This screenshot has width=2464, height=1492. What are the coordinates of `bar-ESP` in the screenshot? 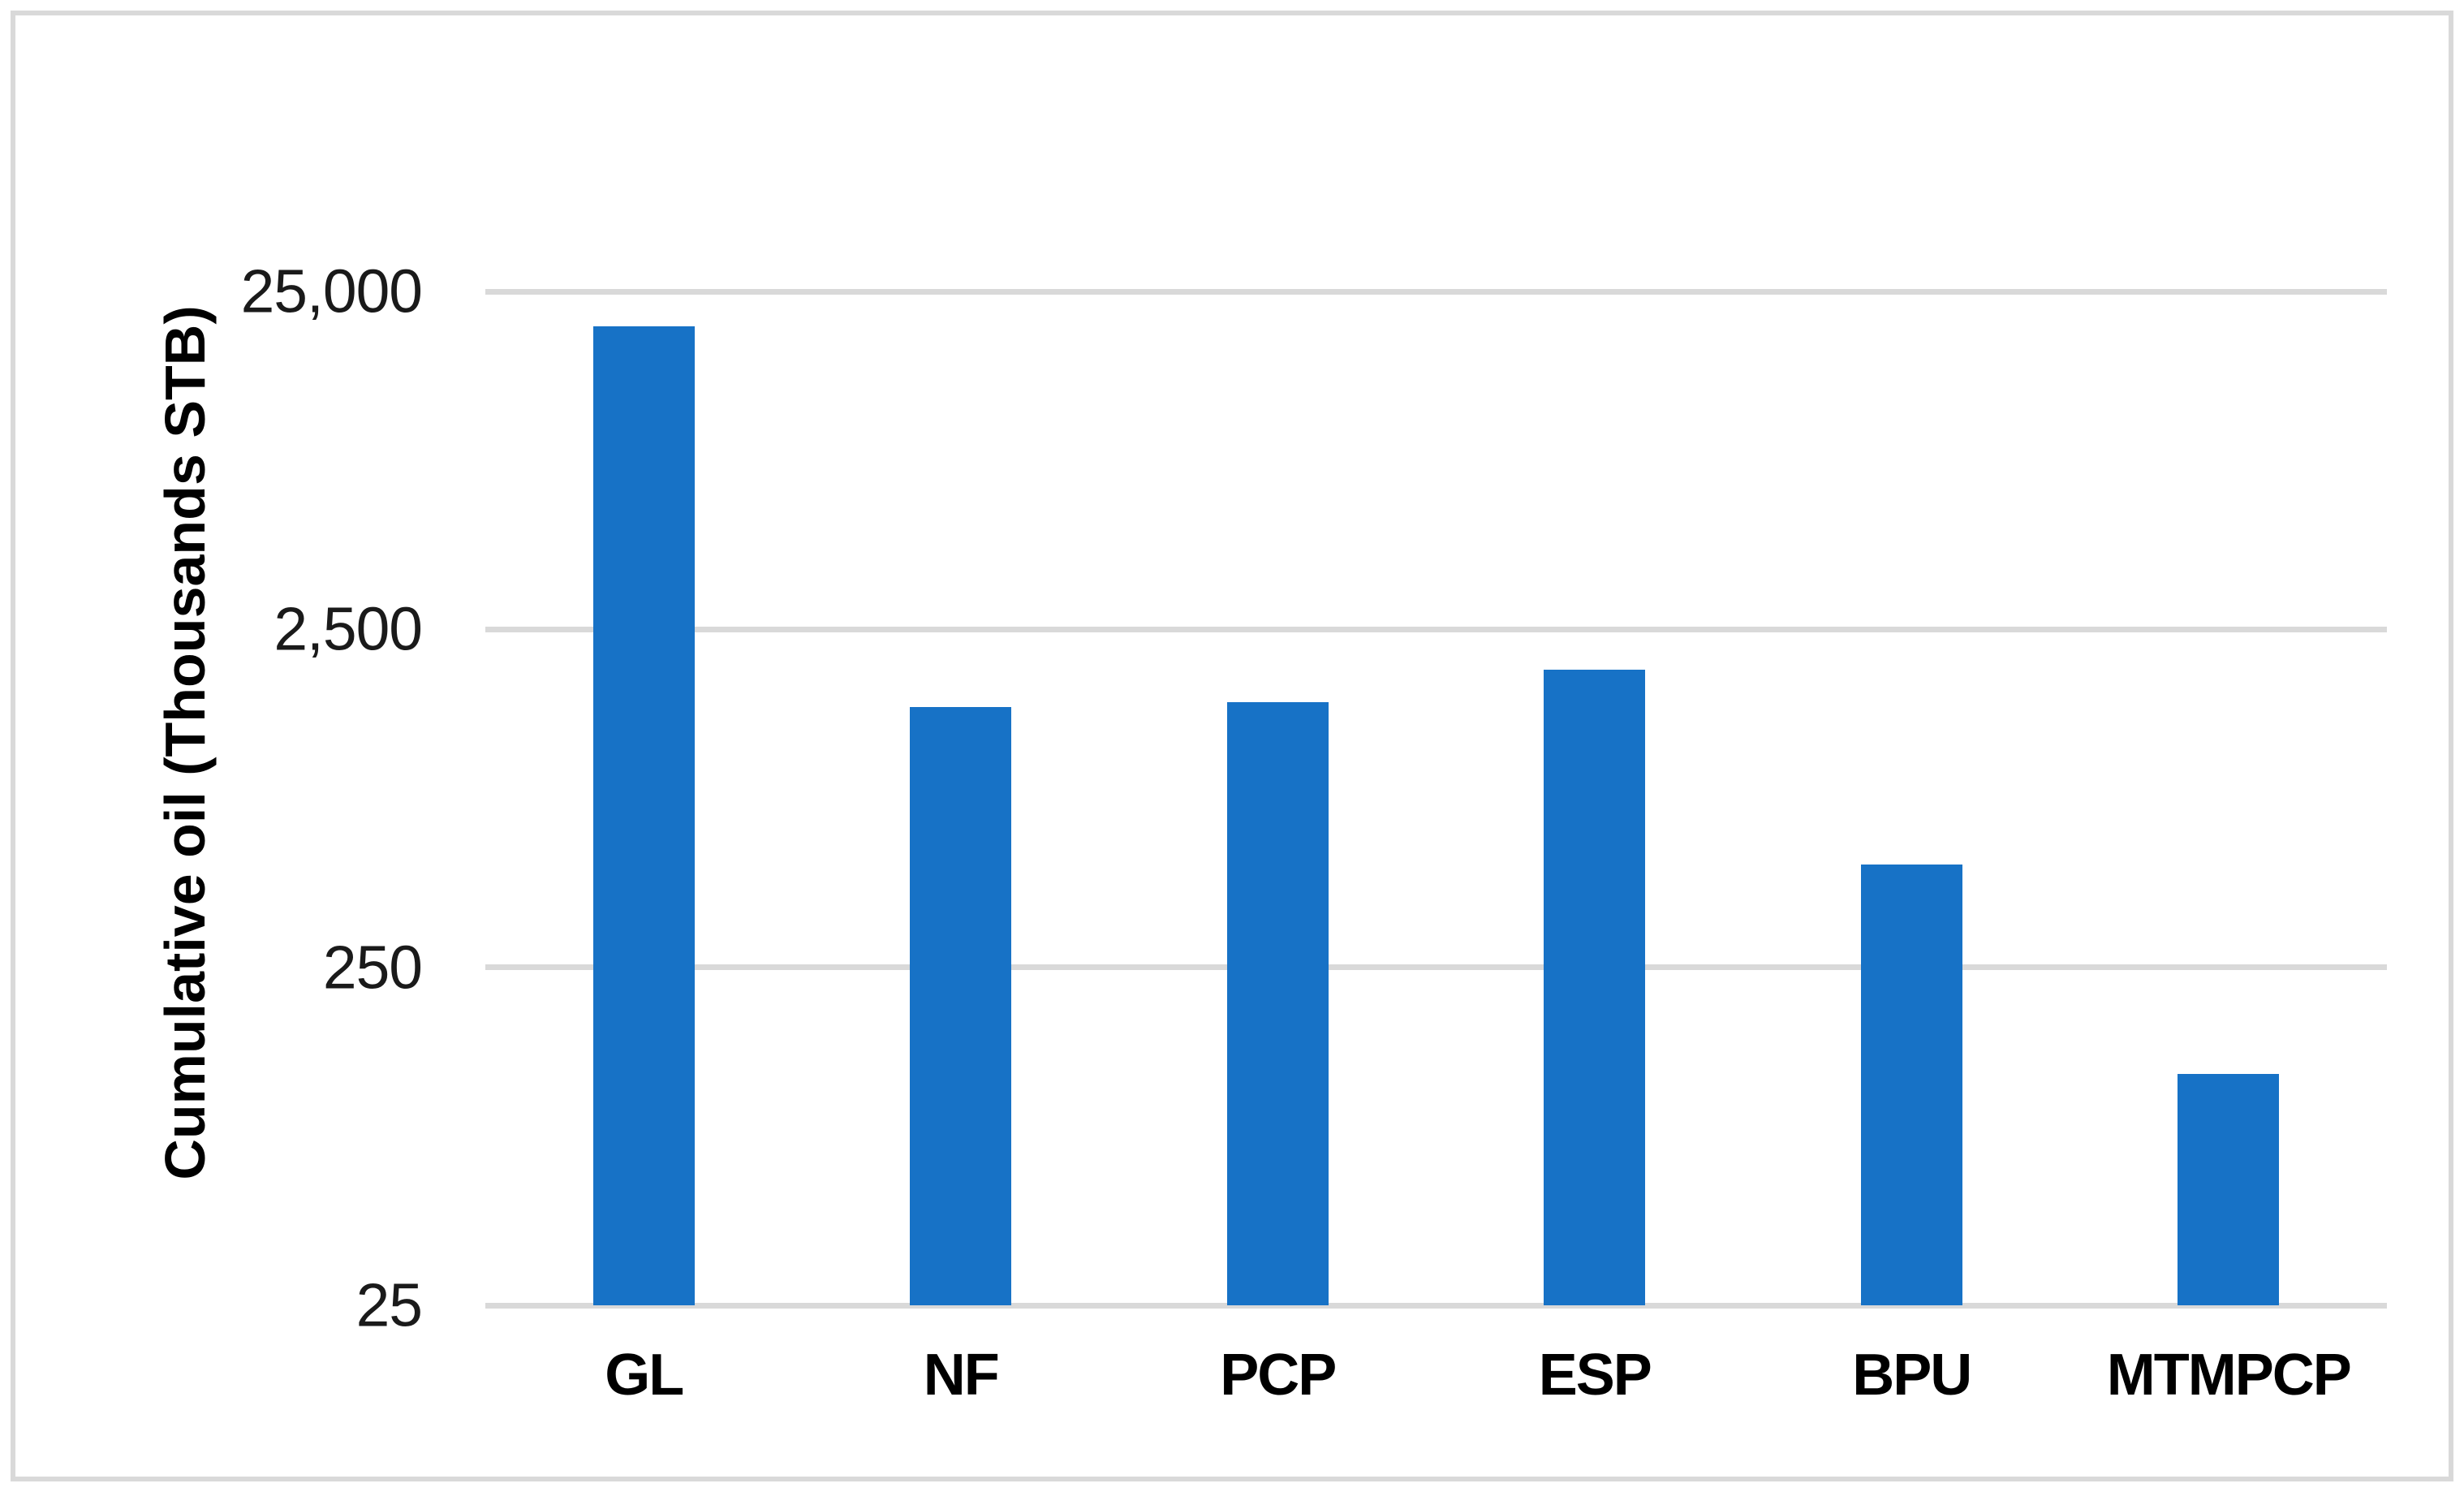 It's located at (1595, 987).